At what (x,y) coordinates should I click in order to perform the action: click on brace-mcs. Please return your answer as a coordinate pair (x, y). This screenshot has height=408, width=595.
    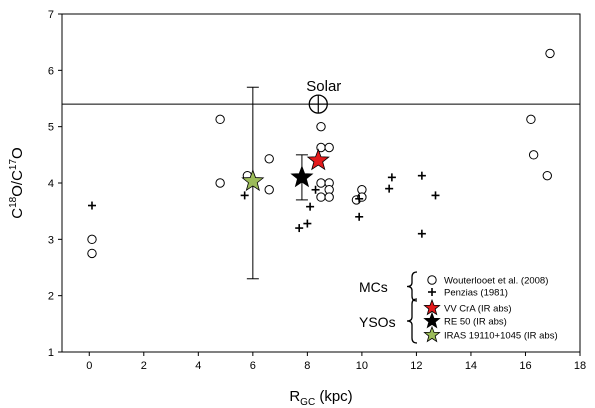
    Looking at the image, I should click on (412, 286).